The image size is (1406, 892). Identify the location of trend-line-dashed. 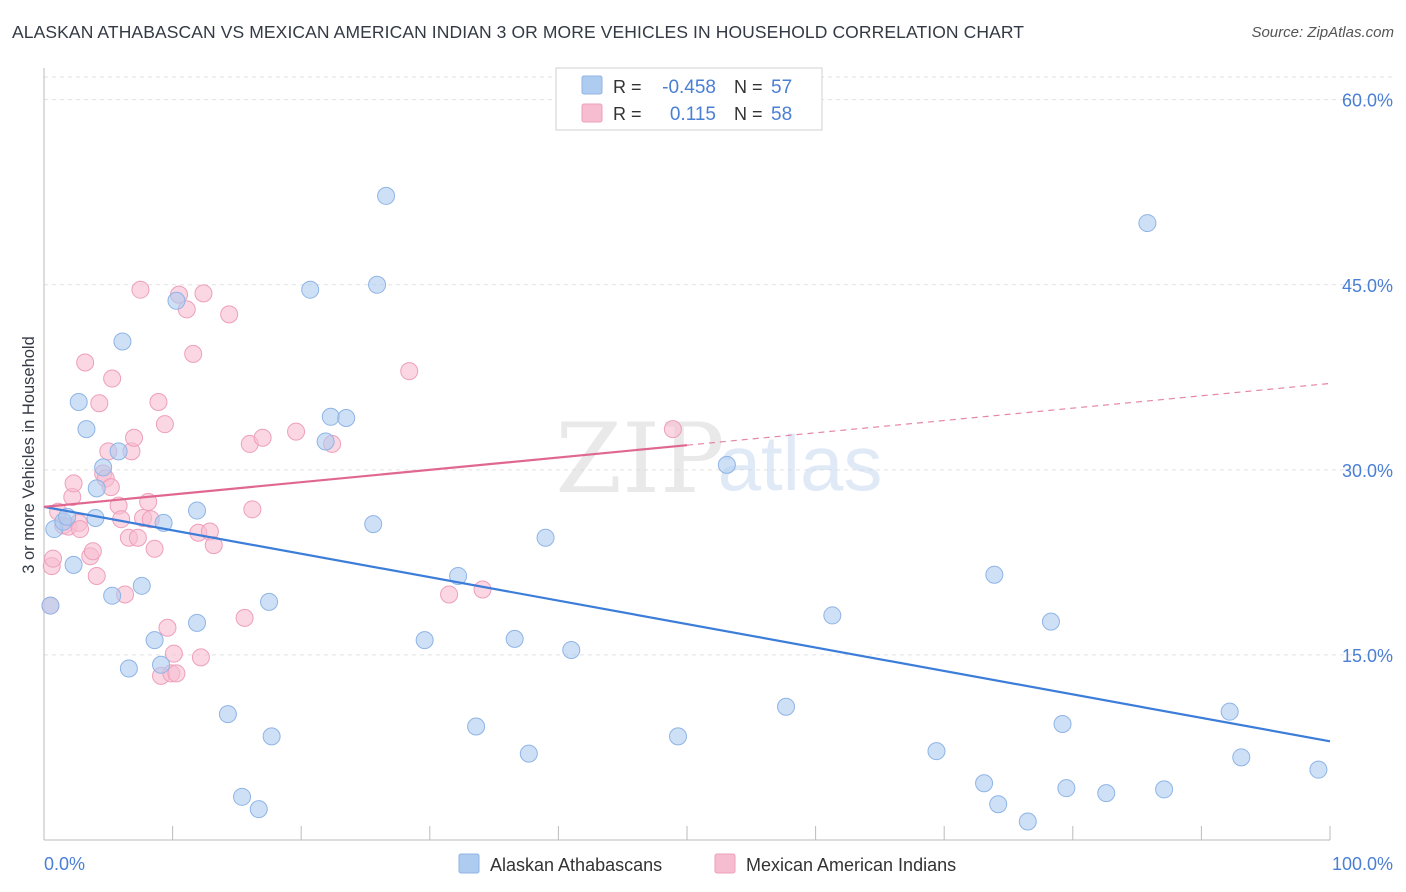
(1008, 414).